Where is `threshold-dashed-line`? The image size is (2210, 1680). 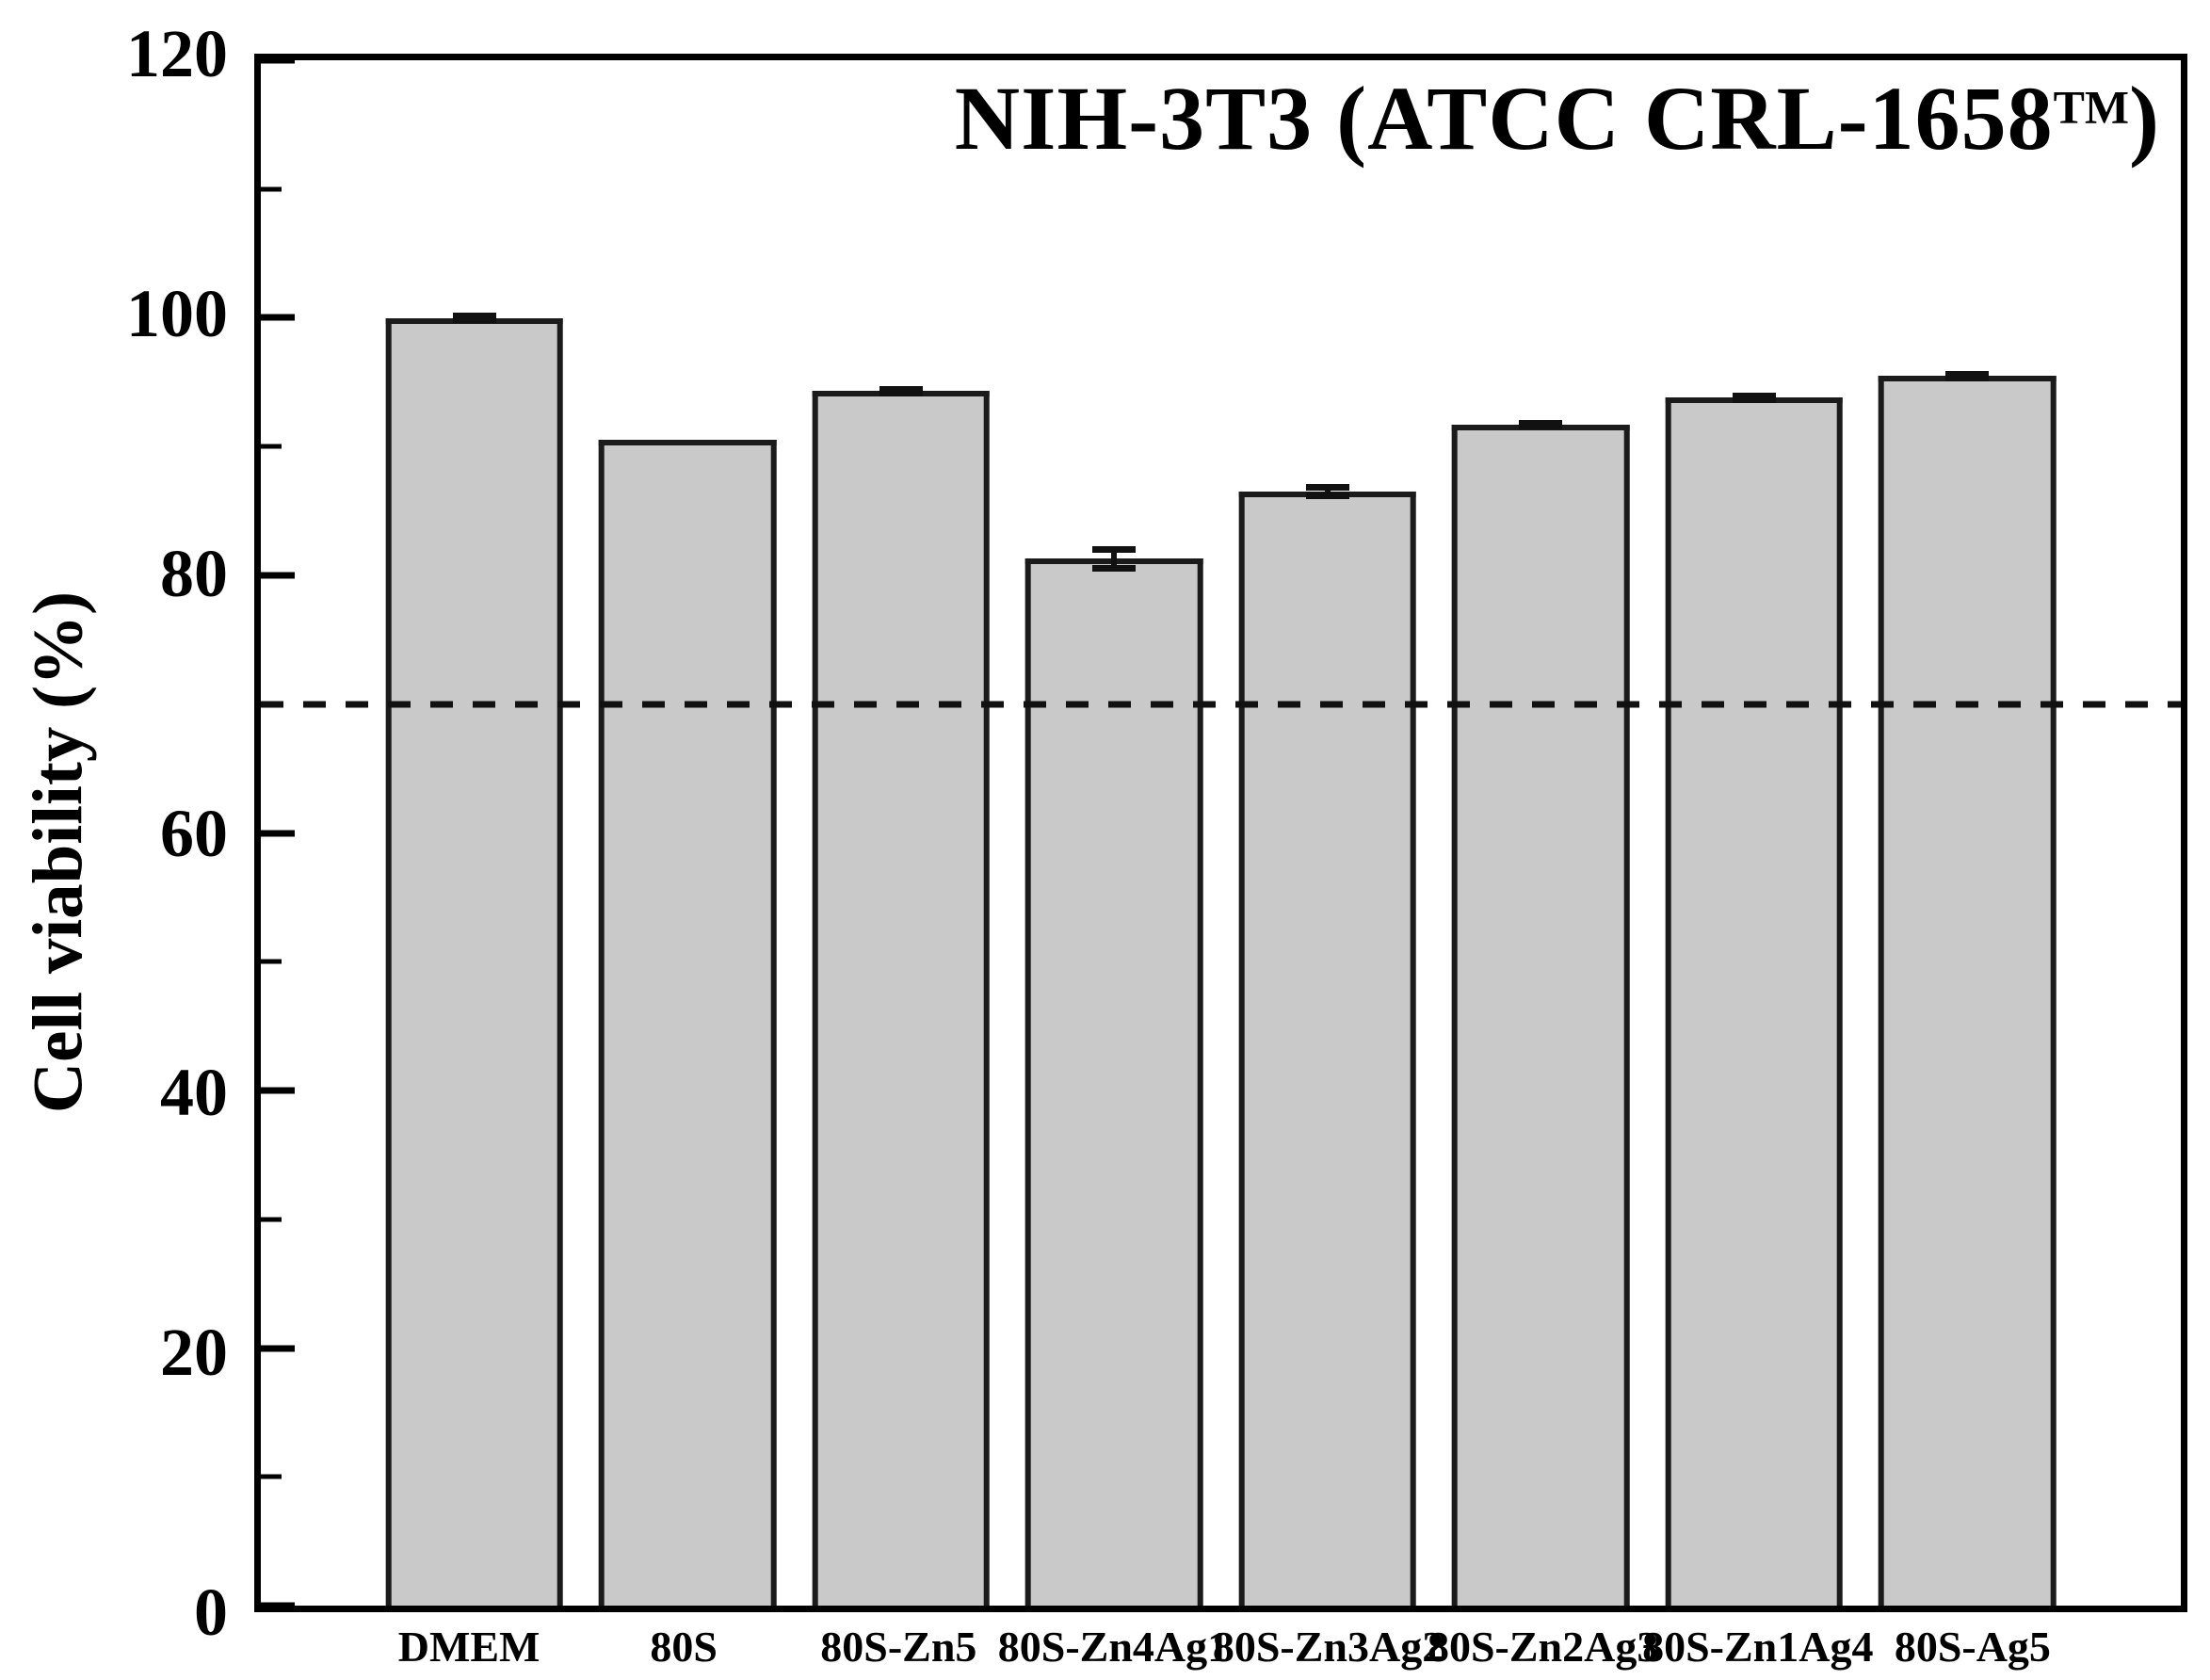
threshold-dashed-line is located at coordinates (1221, 704).